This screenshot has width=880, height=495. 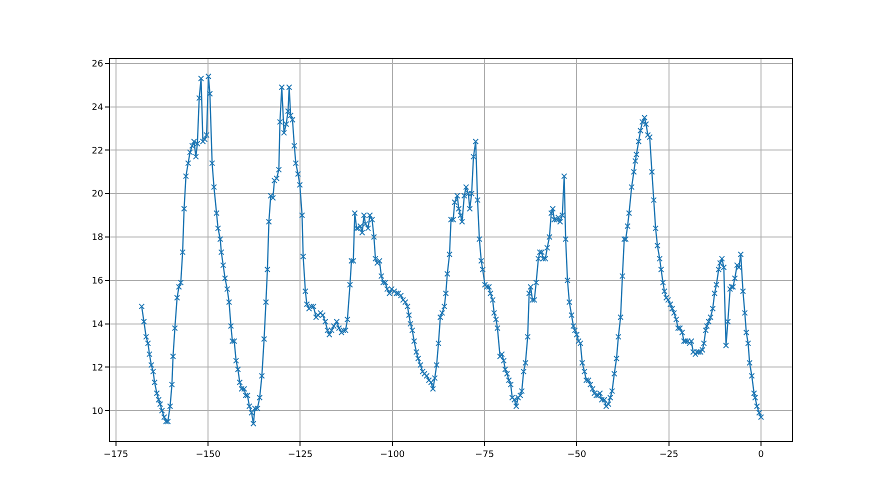 What do you see at coordinates (393, 455) in the screenshot?
I see `x-tick-label: −100` at bounding box center [393, 455].